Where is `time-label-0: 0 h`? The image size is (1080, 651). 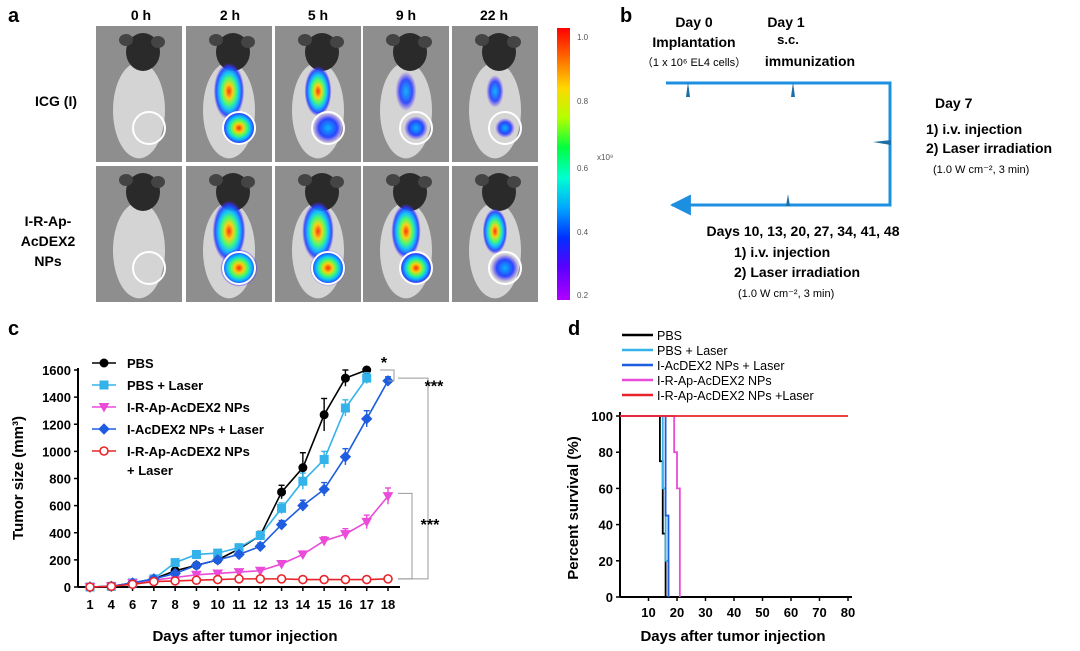
time-label-0: 0 h is located at coordinates (141, 15).